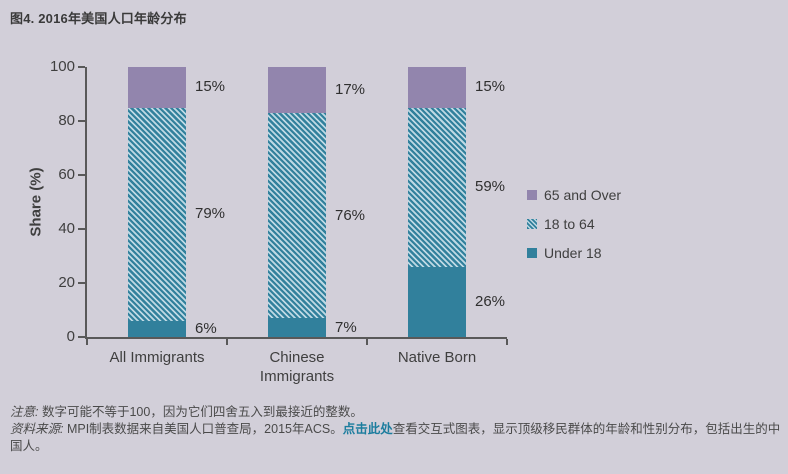 The height and width of the screenshot is (474, 788). What do you see at coordinates (37, 429) in the screenshot?
I see `source-label: 资料来源:` at bounding box center [37, 429].